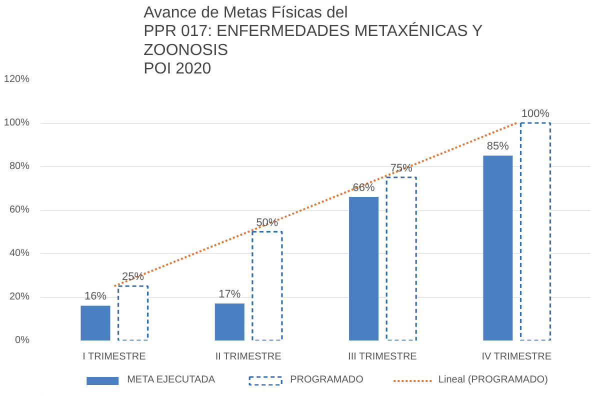 Image resolution: width=616 pixels, height=401 pixels. I want to click on y-tick-label: 0%, so click(22, 340).